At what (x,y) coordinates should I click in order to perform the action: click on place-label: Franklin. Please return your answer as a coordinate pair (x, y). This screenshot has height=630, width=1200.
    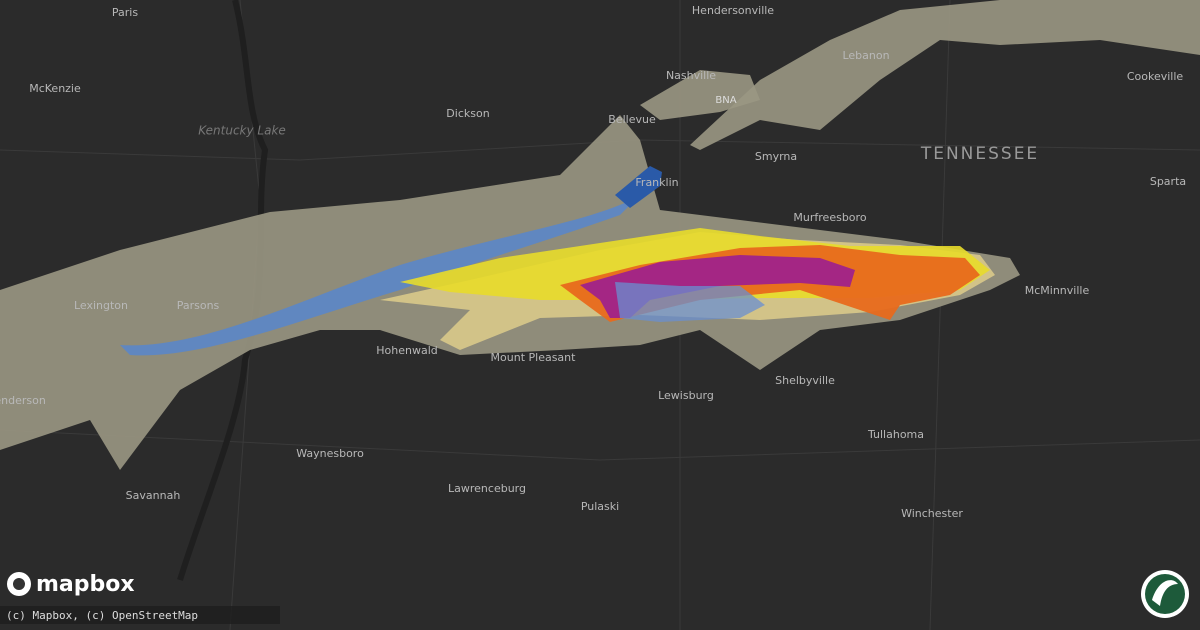
    Looking at the image, I should click on (656, 182).